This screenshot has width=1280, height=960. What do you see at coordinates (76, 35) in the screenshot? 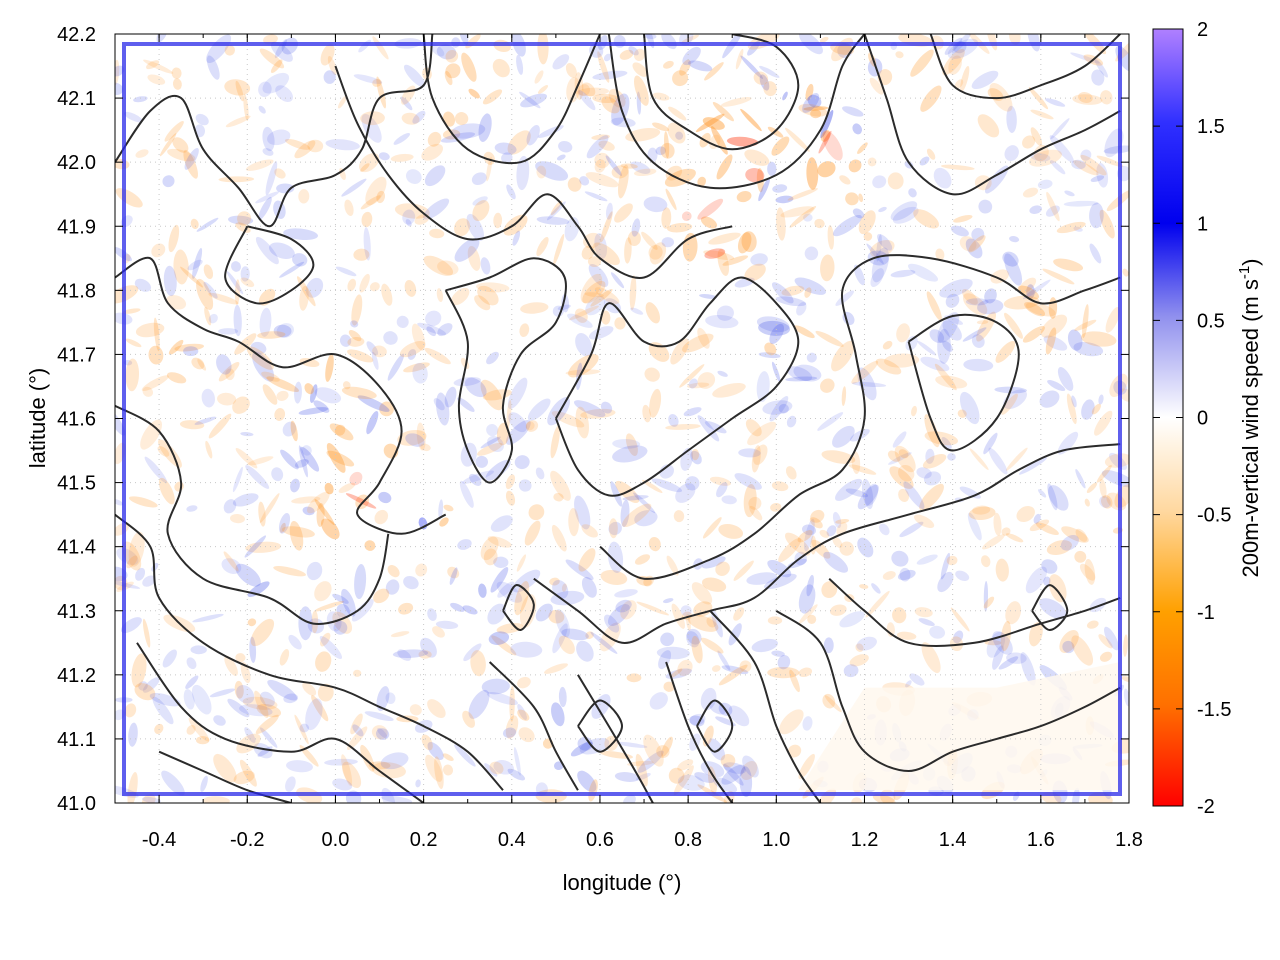
I see `y-tick-label: 42.2` at bounding box center [76, 35].